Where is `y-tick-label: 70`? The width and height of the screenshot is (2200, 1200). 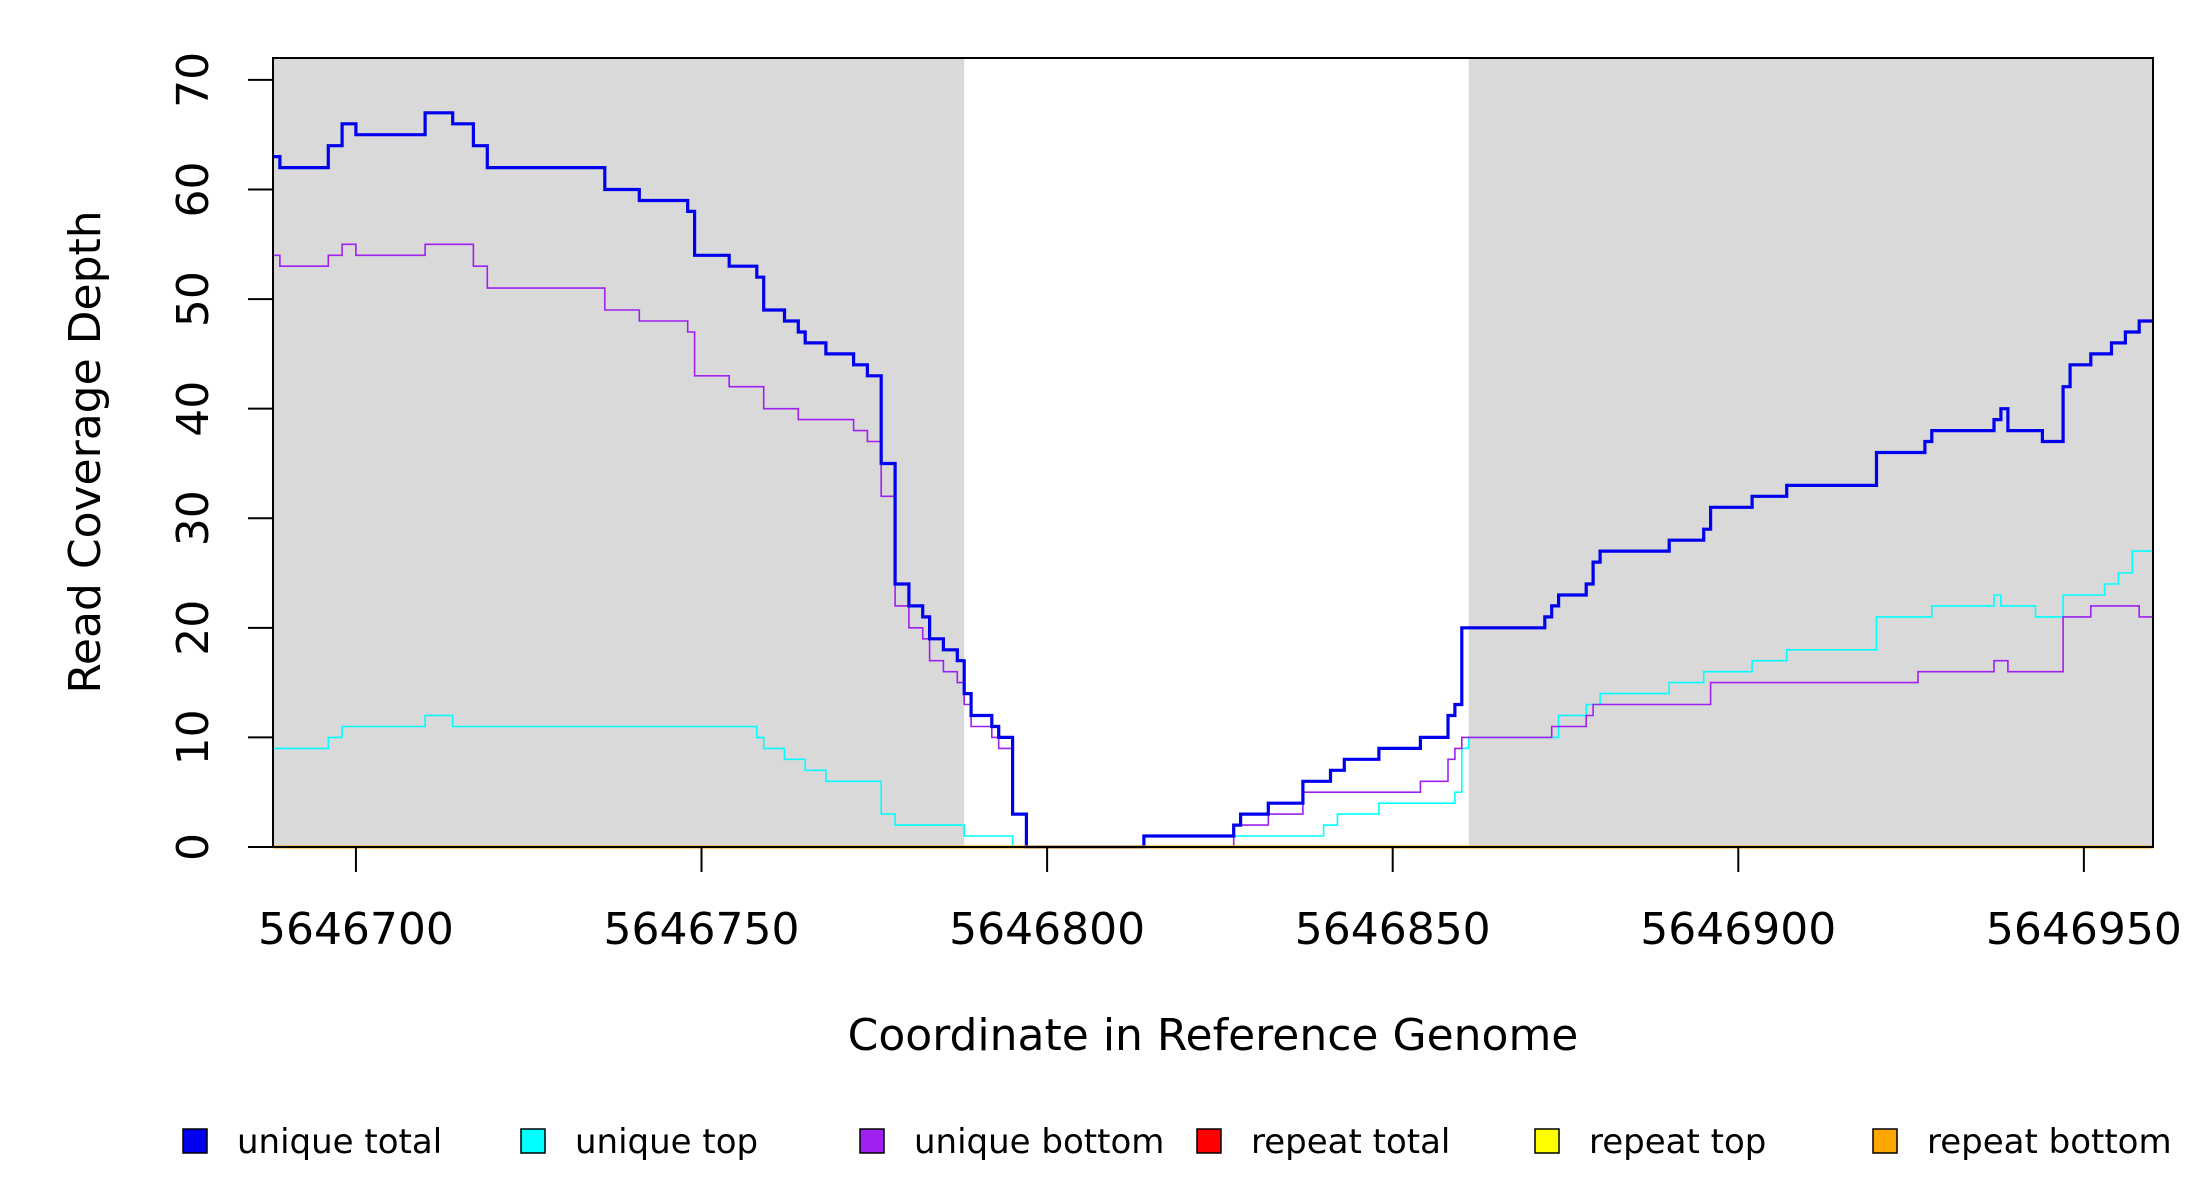 y-tick-label: 70 is located at coordinates (193, 80).